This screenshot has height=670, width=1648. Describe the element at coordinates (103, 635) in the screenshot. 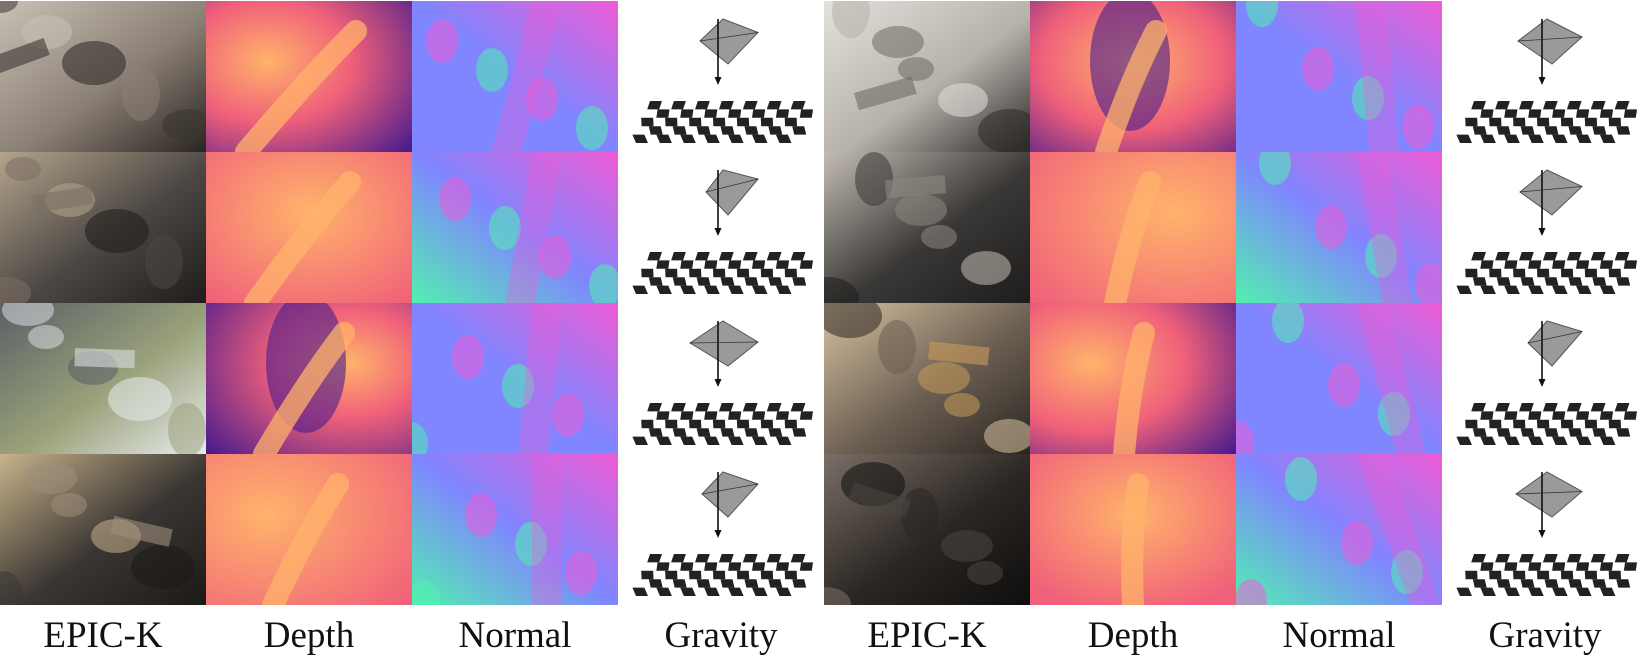

I see `caption-epic-k-left: EPIC-K` at that location.